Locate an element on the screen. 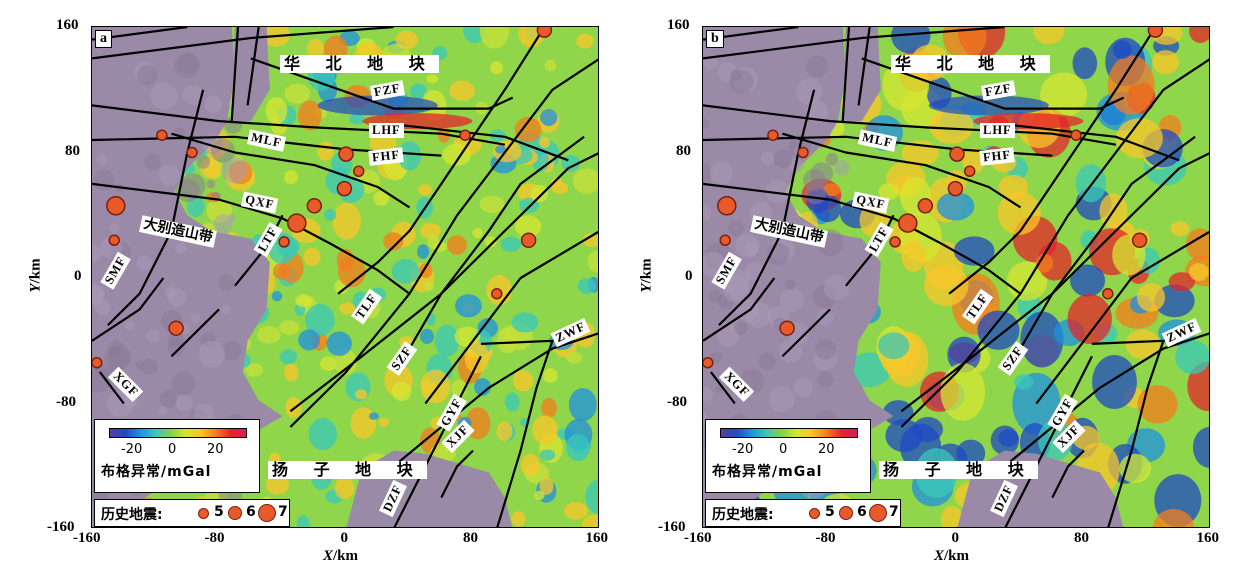  y-tick-label: -160 is located at coordinates (61, 527).